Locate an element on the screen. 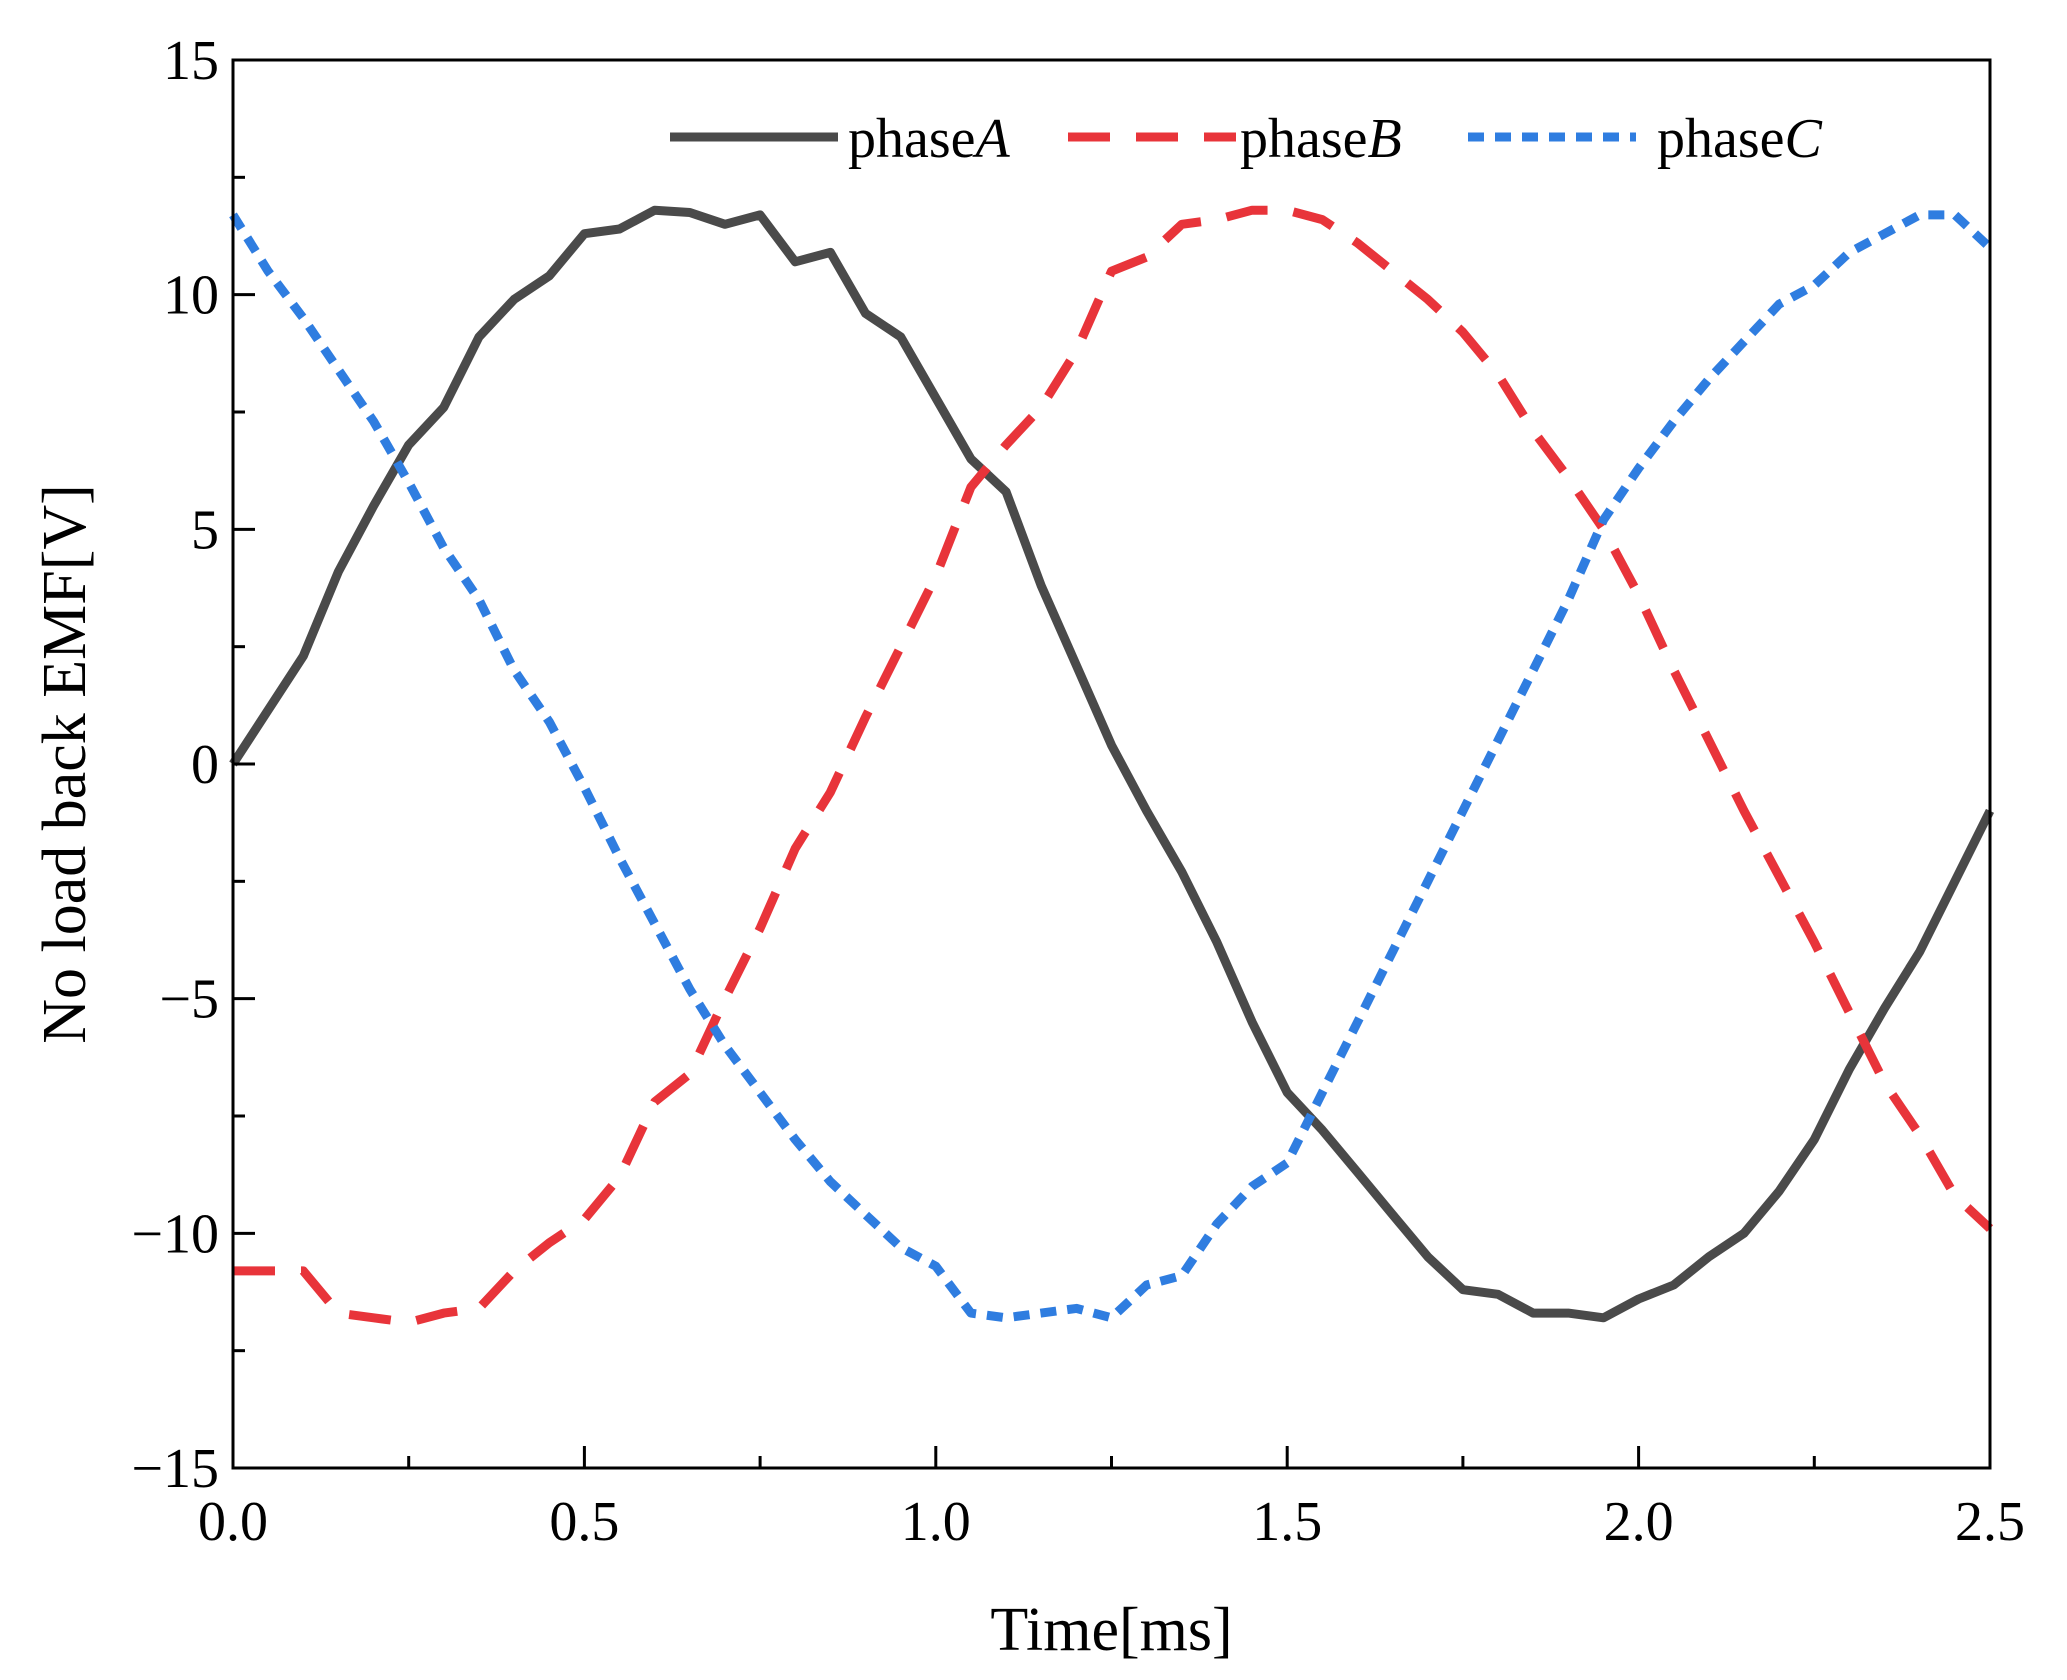 The width and height of the screenshot is (2067, 1680). x-axis-title: Time[ms] is located at coordinates (1111, 1630).